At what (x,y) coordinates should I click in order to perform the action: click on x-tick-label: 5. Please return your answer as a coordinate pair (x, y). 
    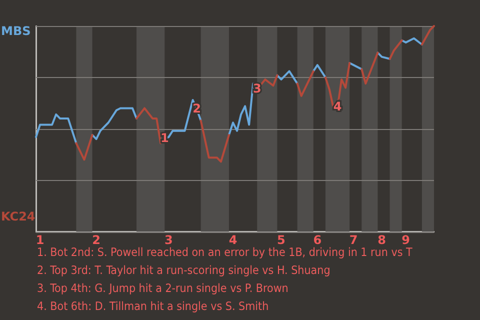
    Looking at the image, I should click on (281, 239).